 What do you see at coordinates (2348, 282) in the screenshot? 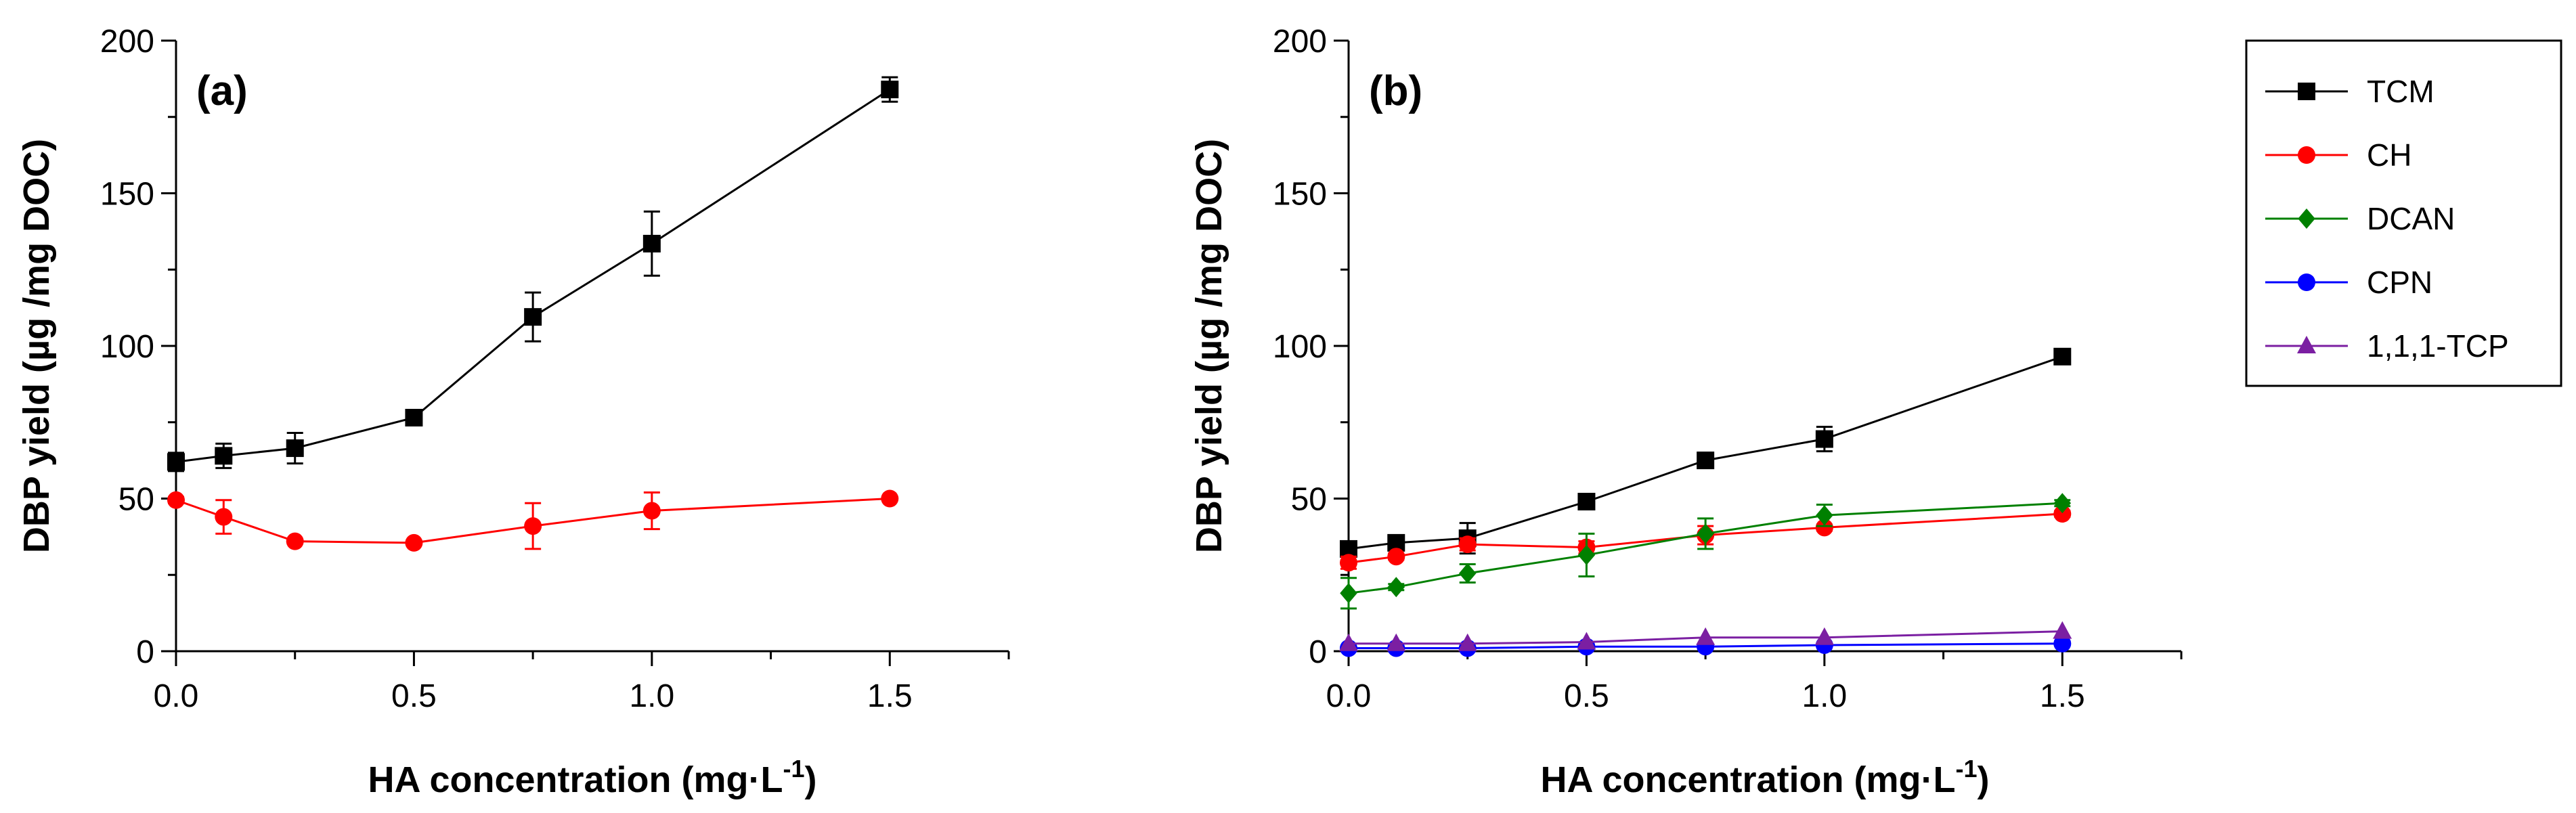
I see `legend-item-cpn: CPN` at bounding box center [2348, 282].